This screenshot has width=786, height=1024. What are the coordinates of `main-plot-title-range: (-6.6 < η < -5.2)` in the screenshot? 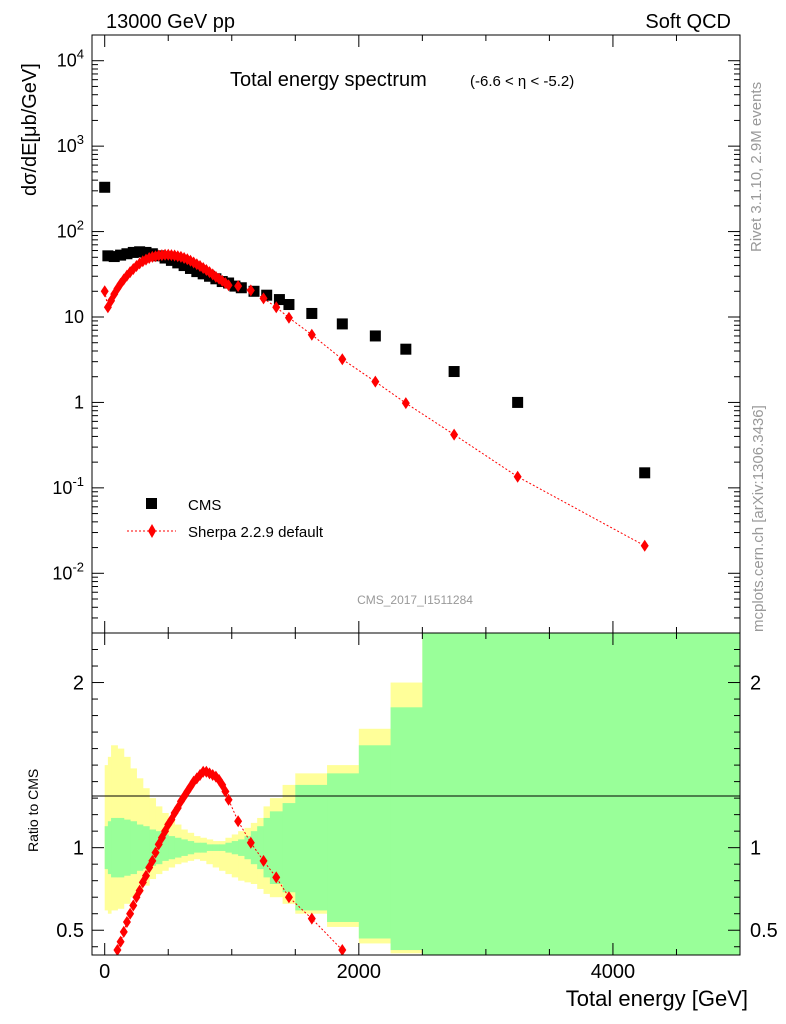 It's located at (522, 81).